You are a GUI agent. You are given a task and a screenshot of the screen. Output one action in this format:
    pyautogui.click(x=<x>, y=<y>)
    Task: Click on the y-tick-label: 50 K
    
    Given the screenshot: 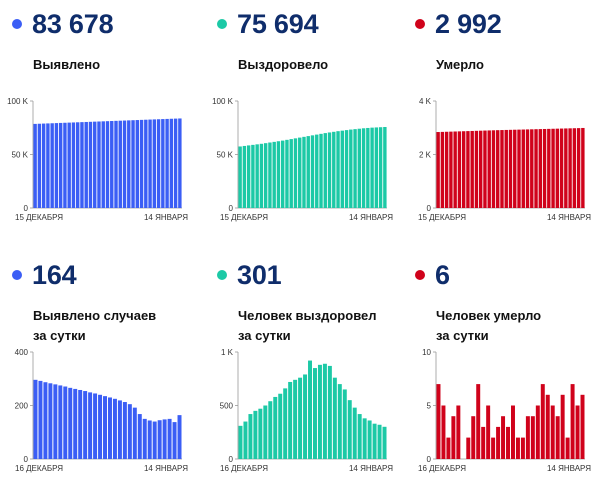 What is the action you would take?
    pyautogui.click(x=20, y=155)
    